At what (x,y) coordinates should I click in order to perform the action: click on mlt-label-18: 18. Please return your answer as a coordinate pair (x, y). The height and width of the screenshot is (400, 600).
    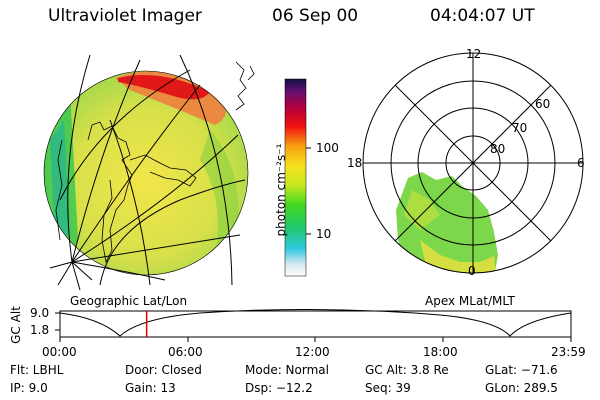
    Looking at the image, I should click on (355, 163).